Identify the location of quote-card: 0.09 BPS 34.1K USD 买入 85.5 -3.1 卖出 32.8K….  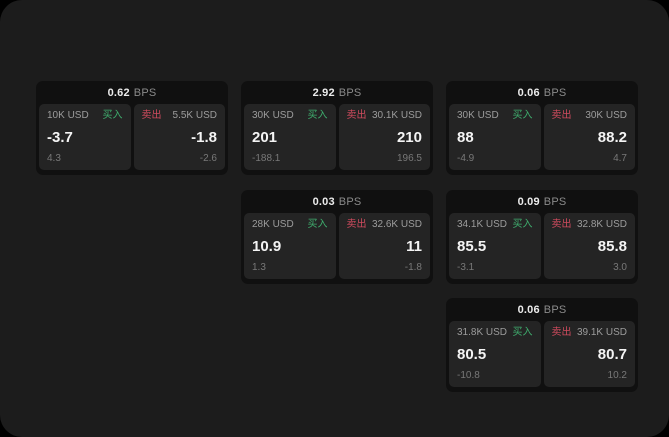
(542, 237).